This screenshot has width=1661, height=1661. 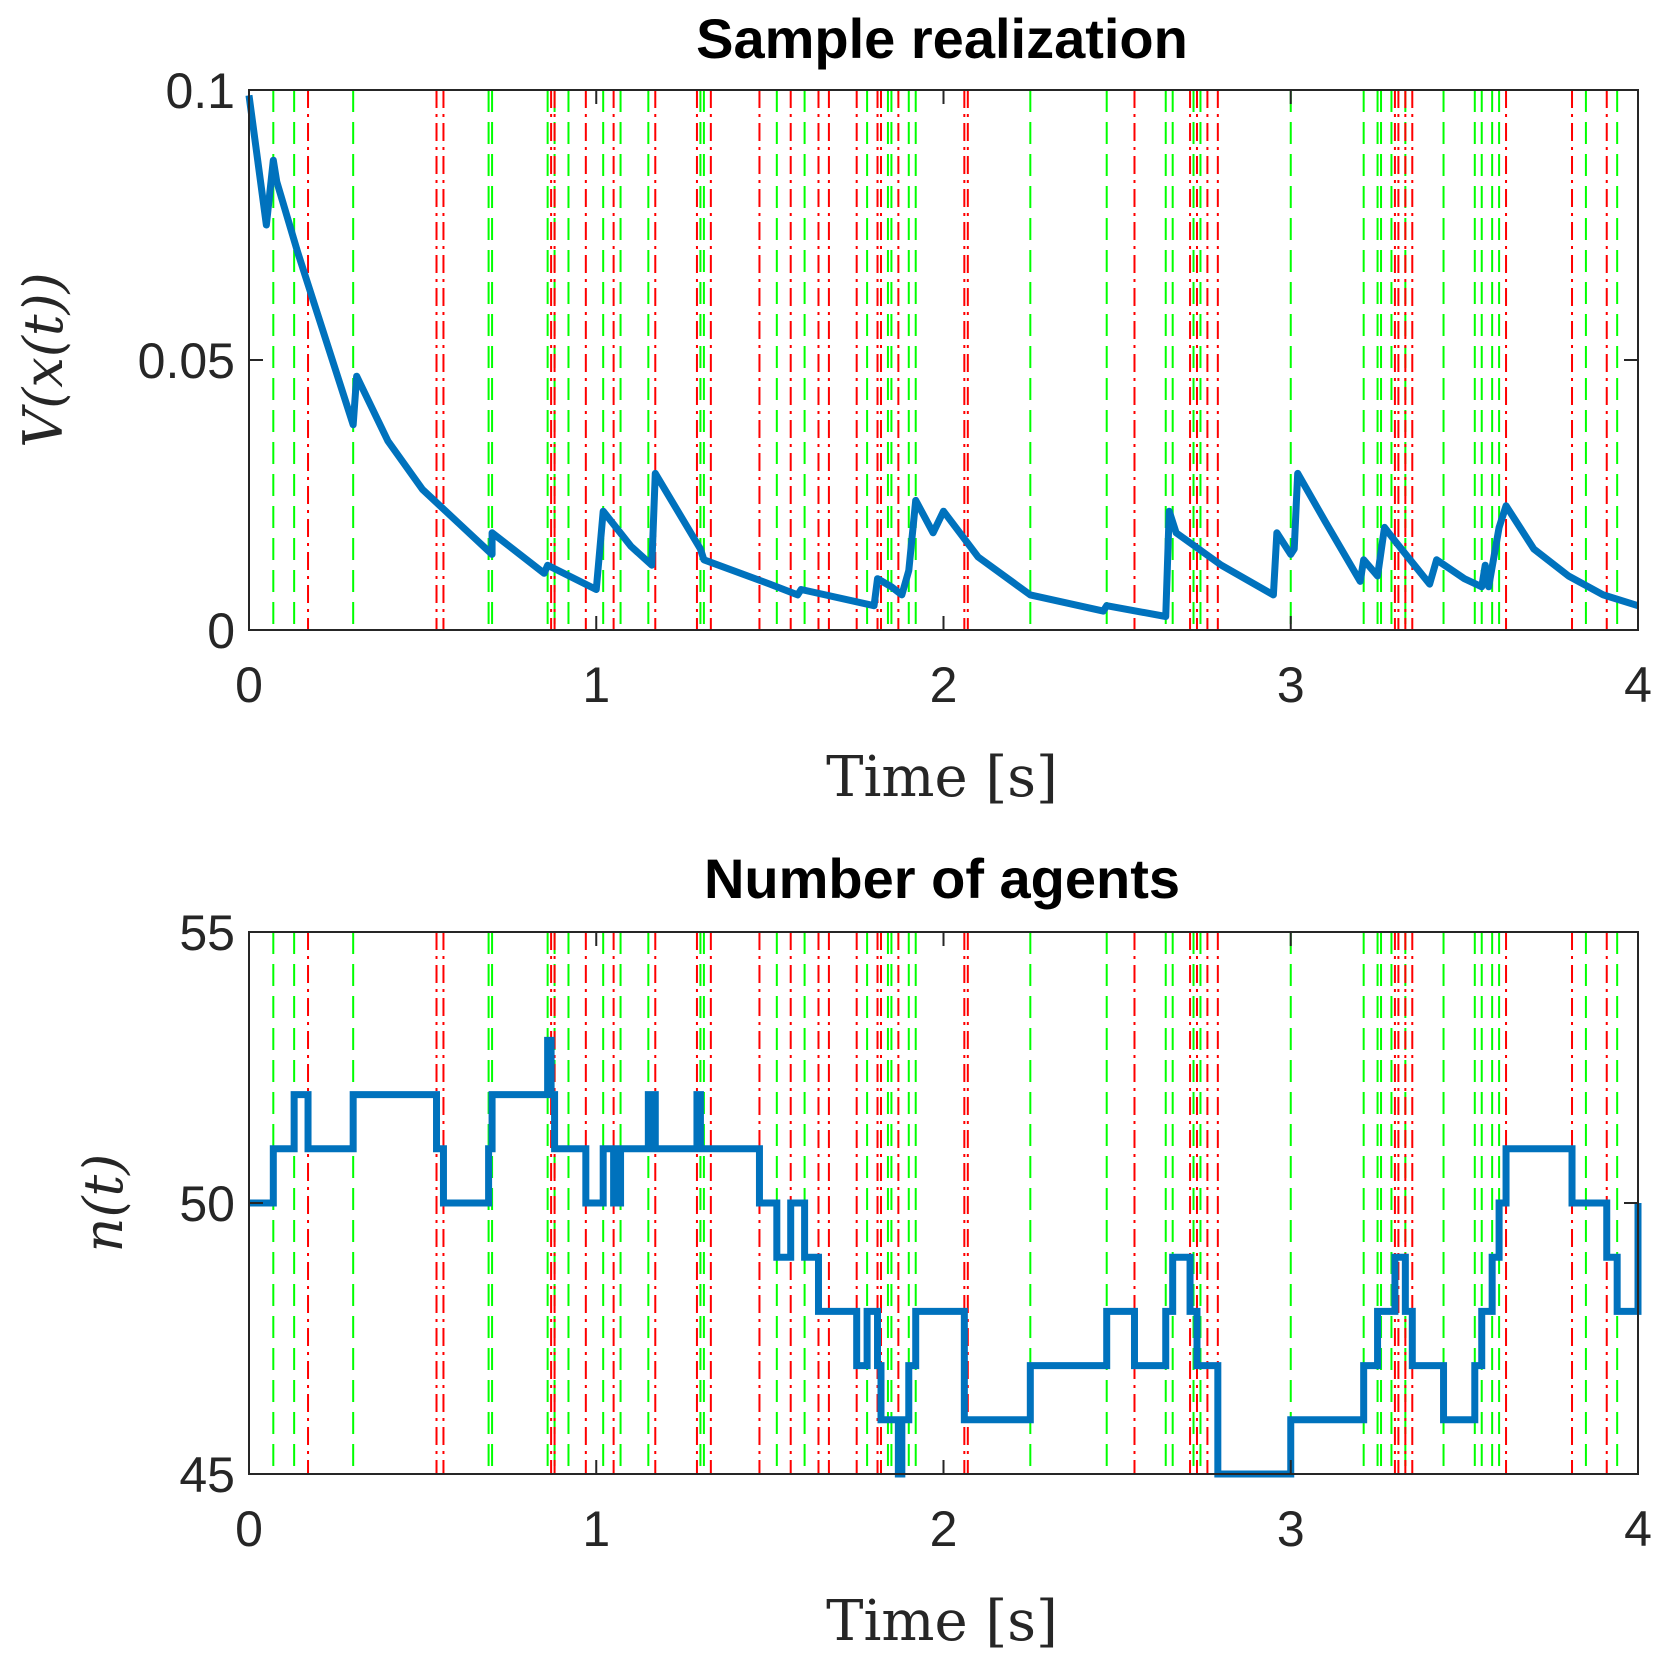 I want to click on chart-title: Sample realization, so click(x=942, y=38).